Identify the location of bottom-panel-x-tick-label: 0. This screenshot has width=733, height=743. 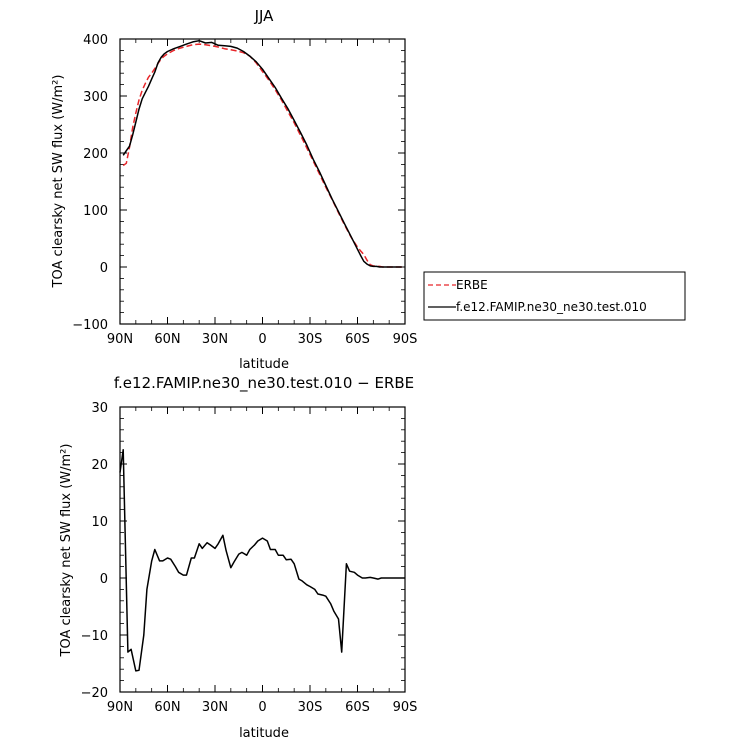
(262, 707).